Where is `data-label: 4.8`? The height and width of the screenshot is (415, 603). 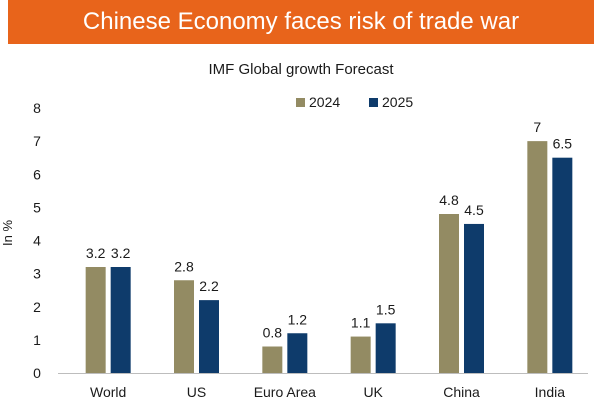 data-label: 4.8 is located at coordinates (449, 200).